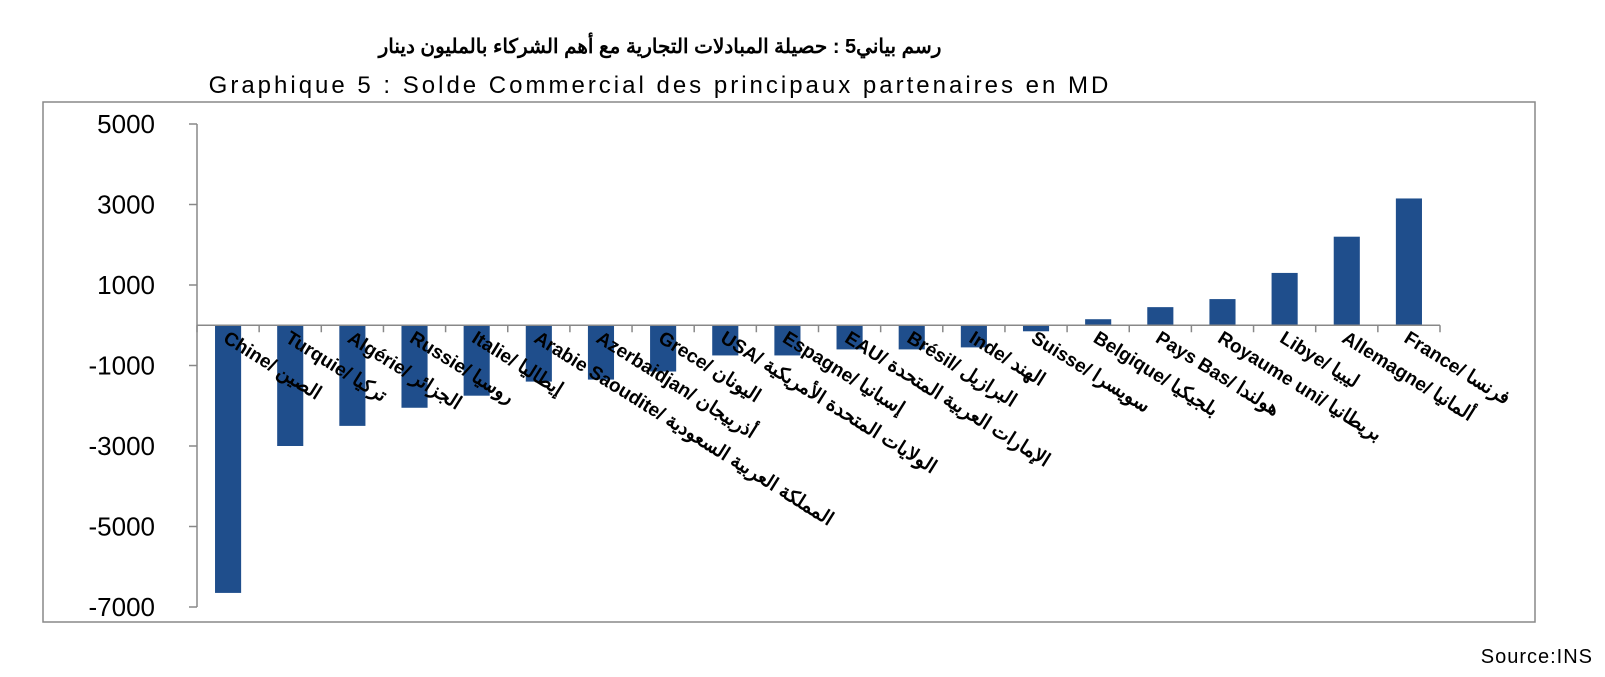  I want to click on y-tick-label: 5000, so click(126, 124).